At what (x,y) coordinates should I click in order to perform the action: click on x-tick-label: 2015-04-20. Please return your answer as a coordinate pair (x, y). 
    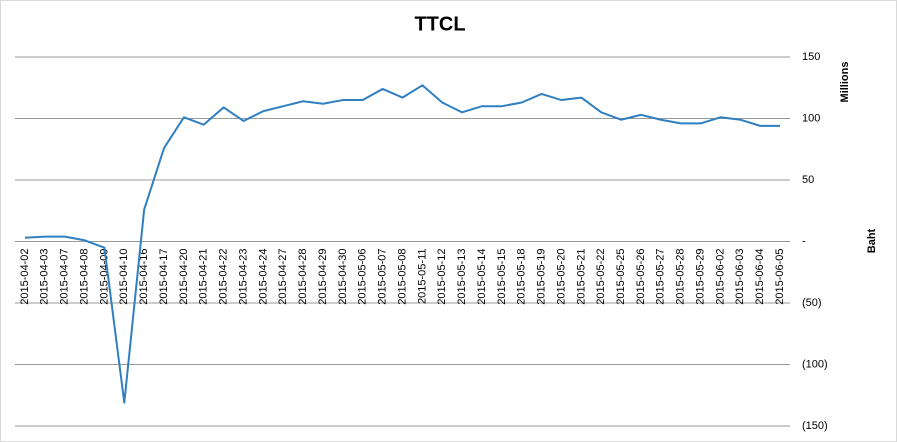
    Looking at the image, I should click on (184, 277).